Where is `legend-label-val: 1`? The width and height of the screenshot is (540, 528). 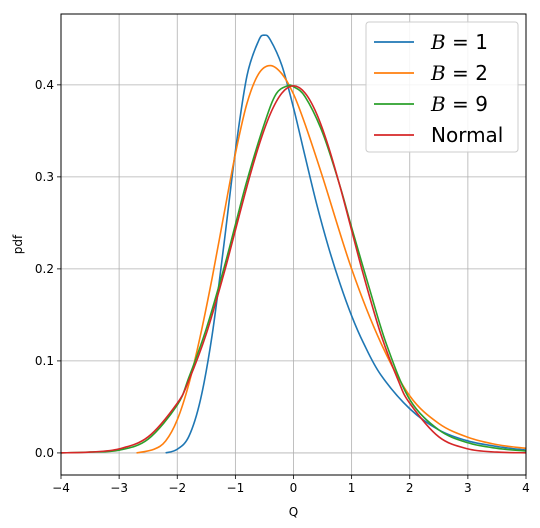 legend-label-val: 1 is located at coordinates (481, 42).